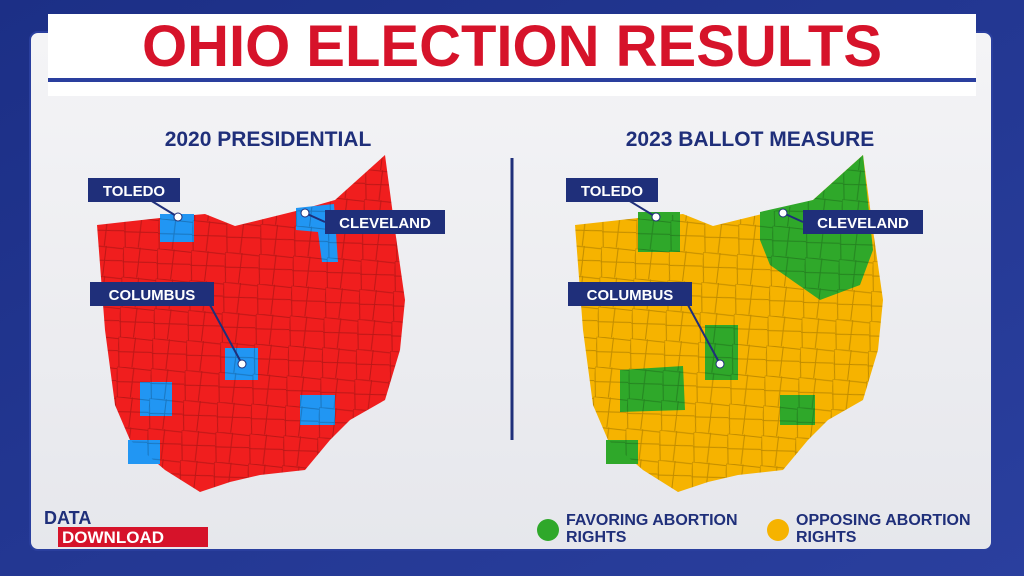  I want to click on title-box, so click(512, 55).